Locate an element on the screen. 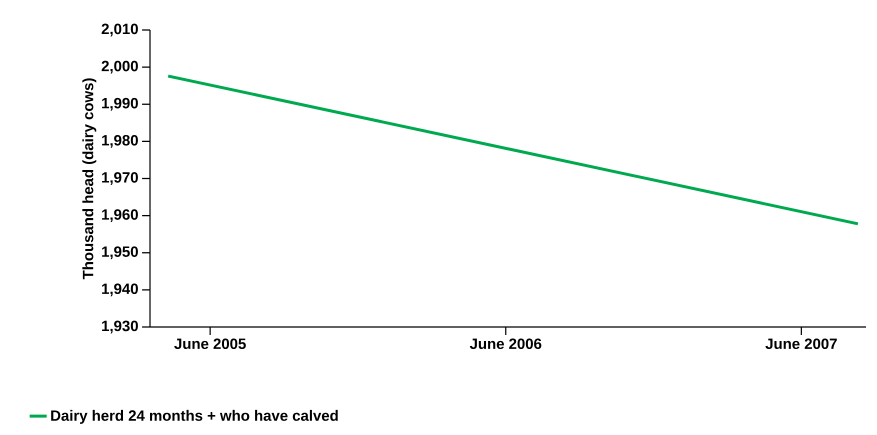 The height and width of the screenshot is (435, 877). y-tick-label: 1,980 is located at coordinates (120, 141).